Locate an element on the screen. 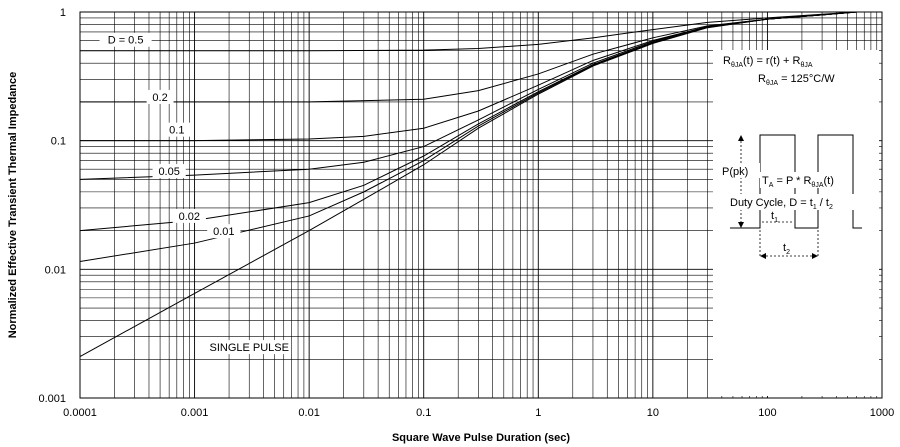 The width and height of the screenshot is (900, 447). curve-label: 0.01 is located at coordinates (223, 232).